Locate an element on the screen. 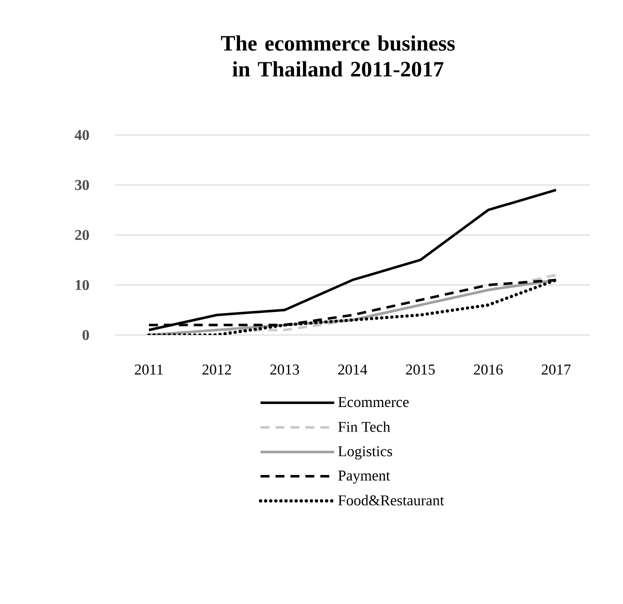 This screenshot has height=604, width=623. x-tick-label: 2013 is located at coordinates (285, 369).